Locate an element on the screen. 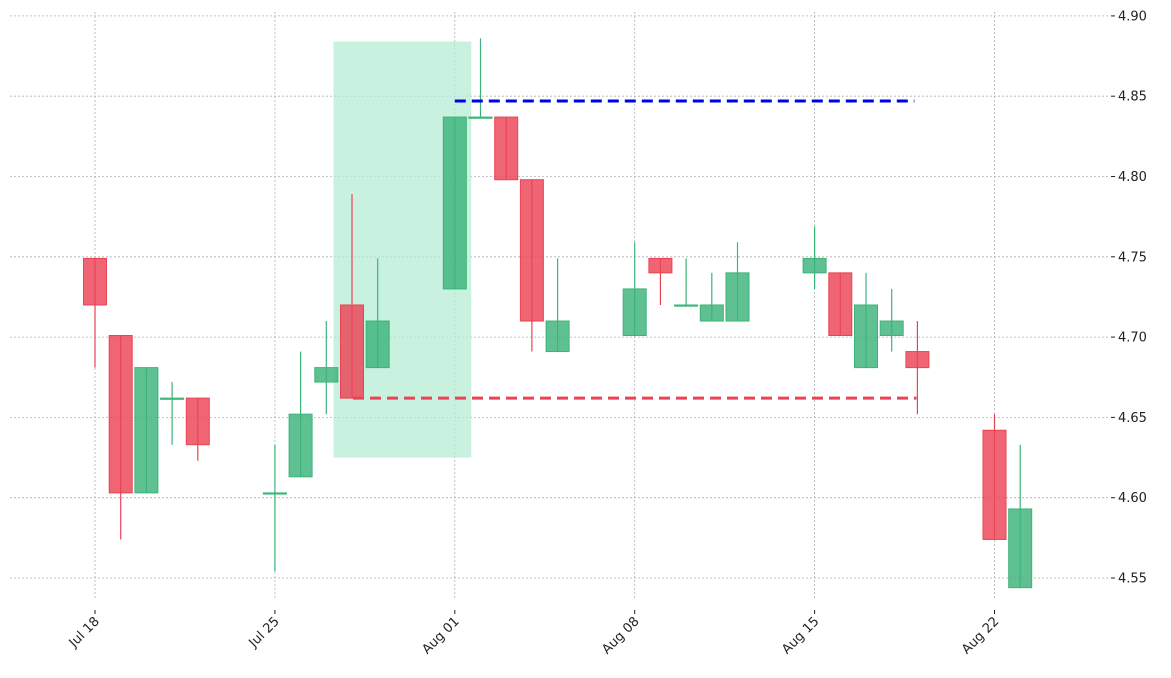  x-tick-label: Aug 15 is located at coordinates (800, 635).